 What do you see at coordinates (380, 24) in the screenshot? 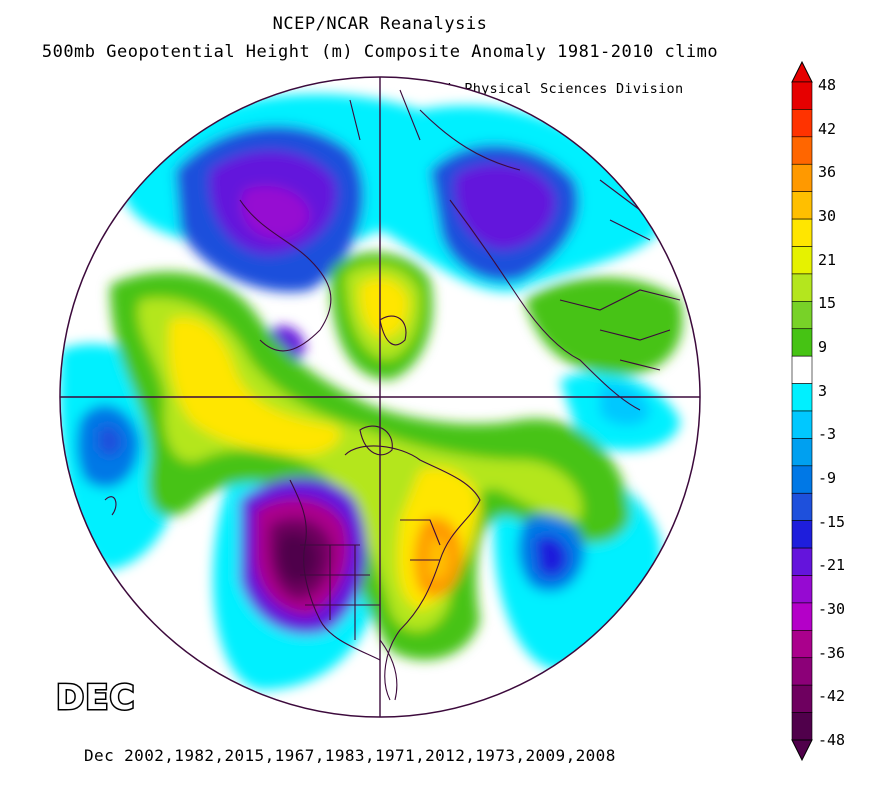
I see `map-title: NCEP/NCAR Reanalysis` at bounding box center [380, 24].